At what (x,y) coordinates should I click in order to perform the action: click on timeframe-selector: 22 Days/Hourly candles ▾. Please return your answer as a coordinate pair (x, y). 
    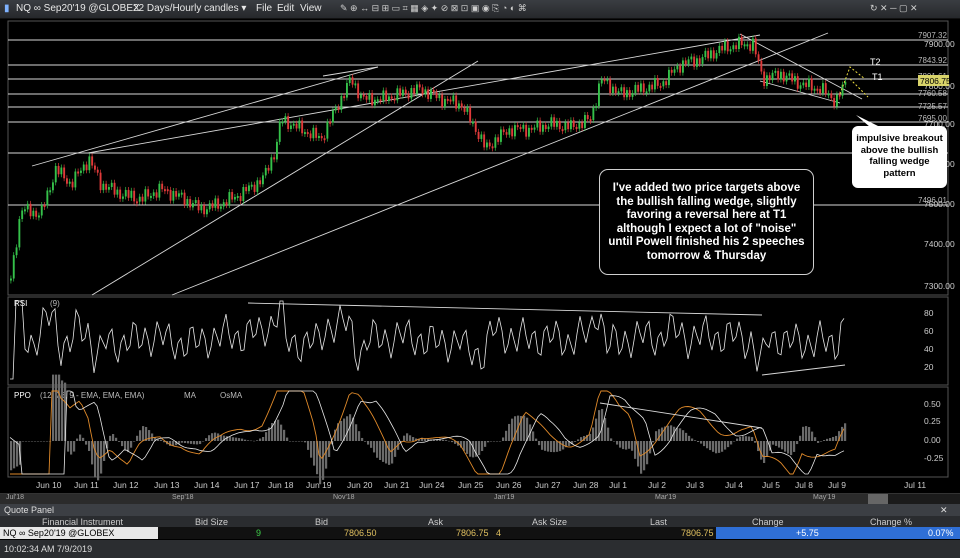
    Looking at the image, I should click on (190, 8).